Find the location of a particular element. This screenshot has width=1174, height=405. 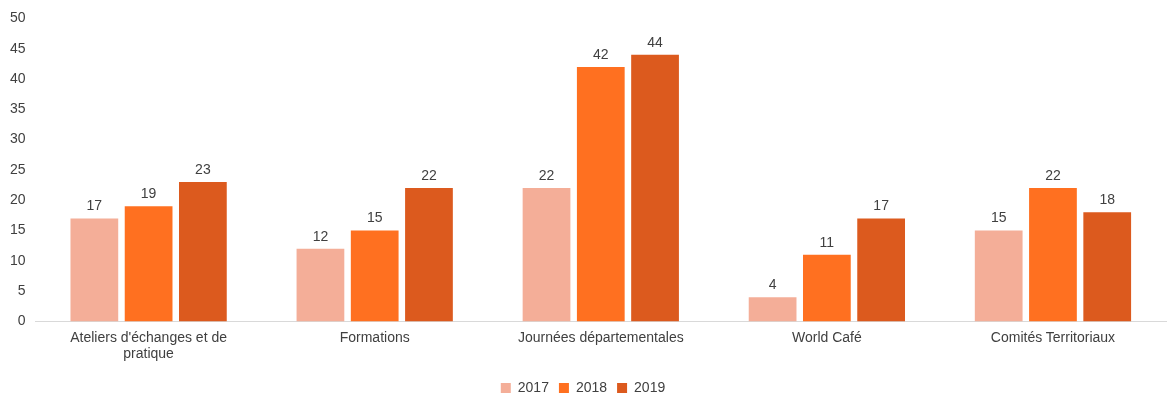

data-label: 12 is located at coordinates (320, 235).